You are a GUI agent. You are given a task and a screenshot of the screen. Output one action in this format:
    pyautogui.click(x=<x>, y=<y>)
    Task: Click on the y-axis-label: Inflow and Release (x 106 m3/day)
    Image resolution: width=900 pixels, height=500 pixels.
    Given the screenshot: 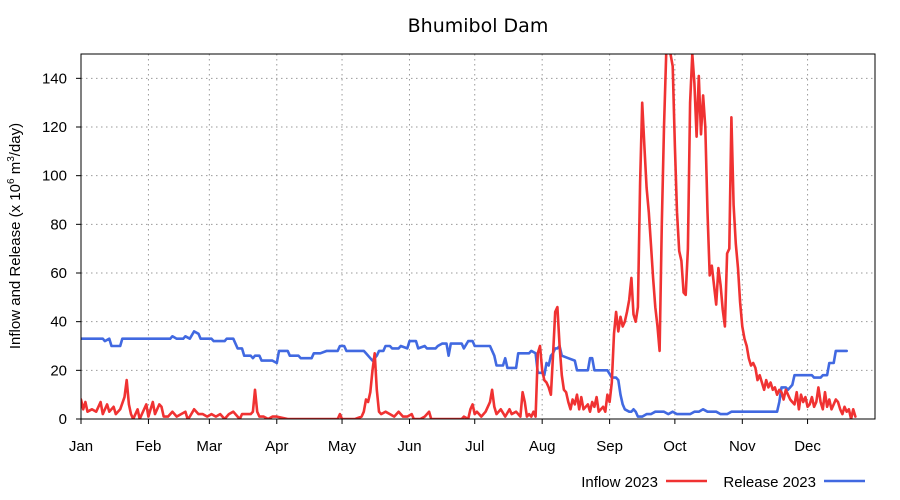 What is the action you would take?
    pyautogui.click(x=15, y=236)
    